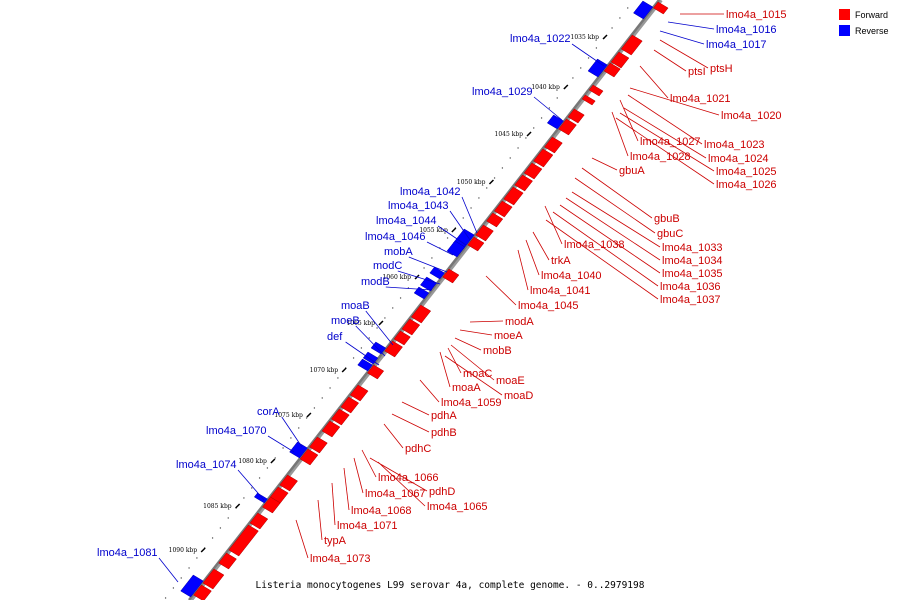 This screenshot has width=900, height=600. Describe the element at coordinates (471, 403) in the screenshot. I see `label-lmo4a_1059: lmo4a_1059` at that location.